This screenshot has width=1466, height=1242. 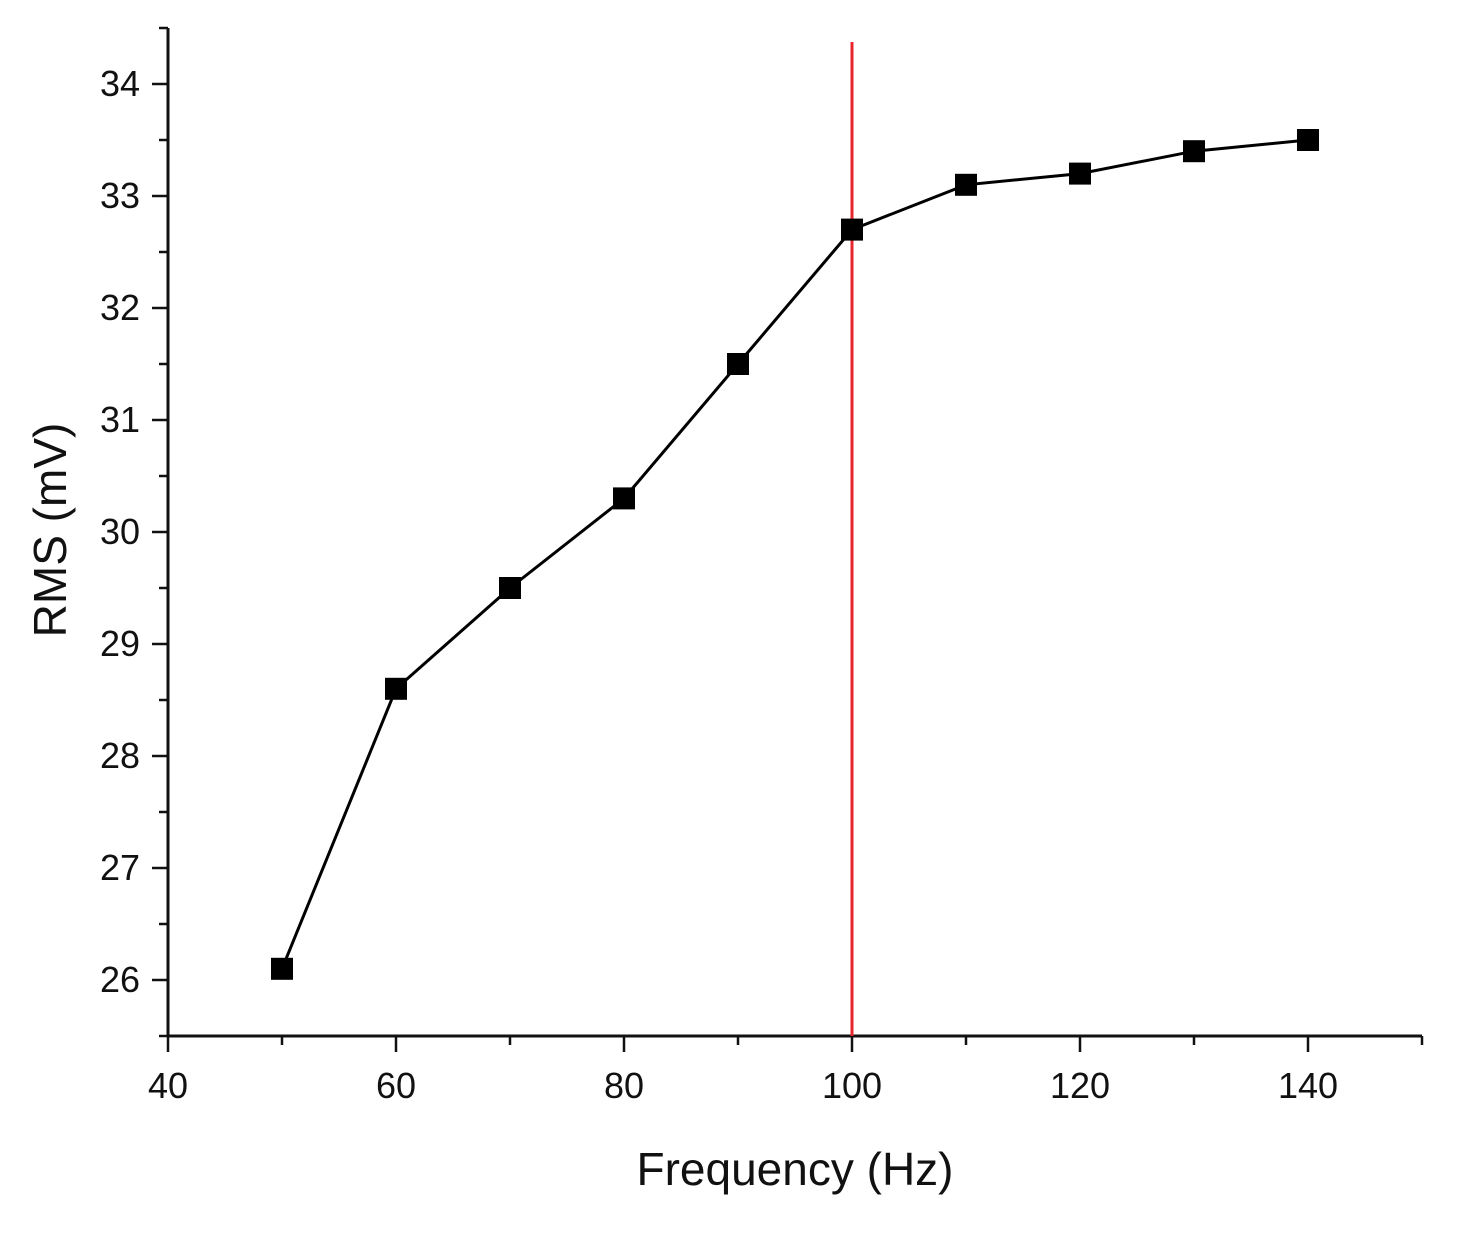 I want to click on x-tick-label: 60, so click(x=396, y=1085).